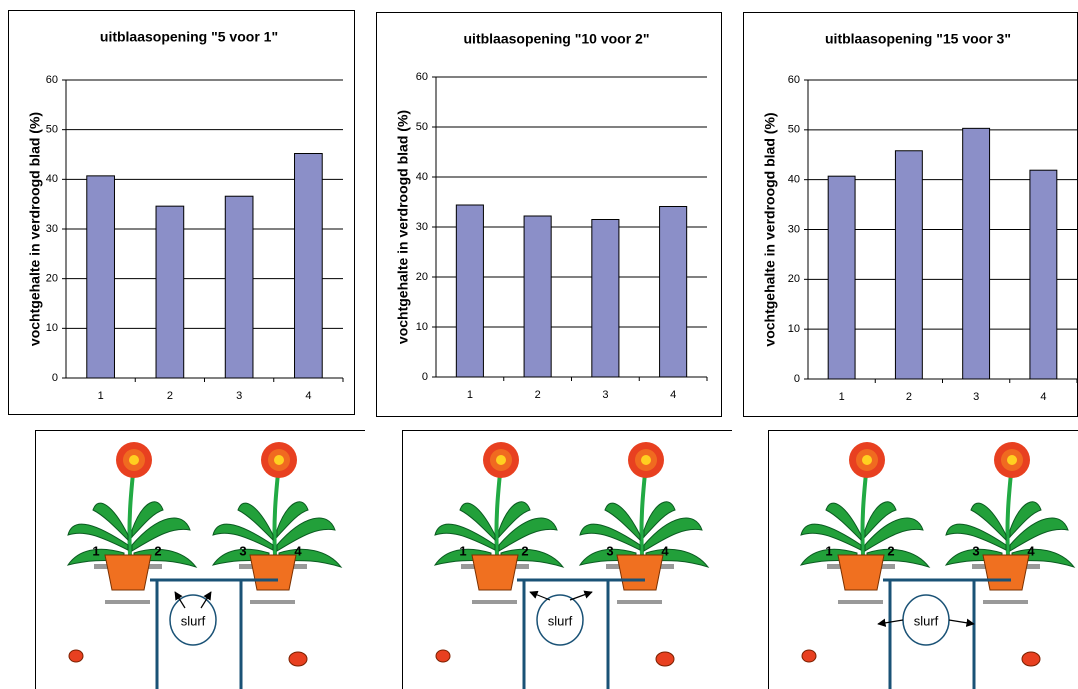 The height and width of the screenshot is (689, 1078). What do you see at coordinates (557, 39) in the screenshot?
I see `chart-title: uitblaasopening "10 voor 2"` at bounding box center [557, 39].